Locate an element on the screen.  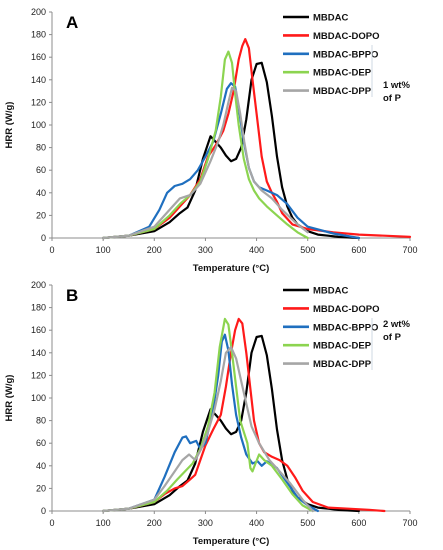
loading-note: 1 wt% is located at coordinates (396, 85).